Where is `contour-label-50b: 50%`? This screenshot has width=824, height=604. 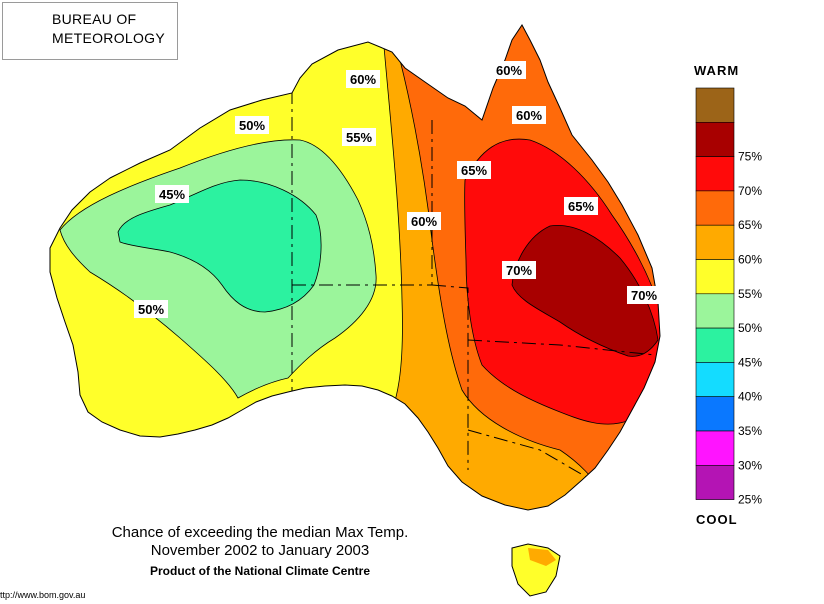 contour-label-50b: 50% is located at coordinates (151, 309).